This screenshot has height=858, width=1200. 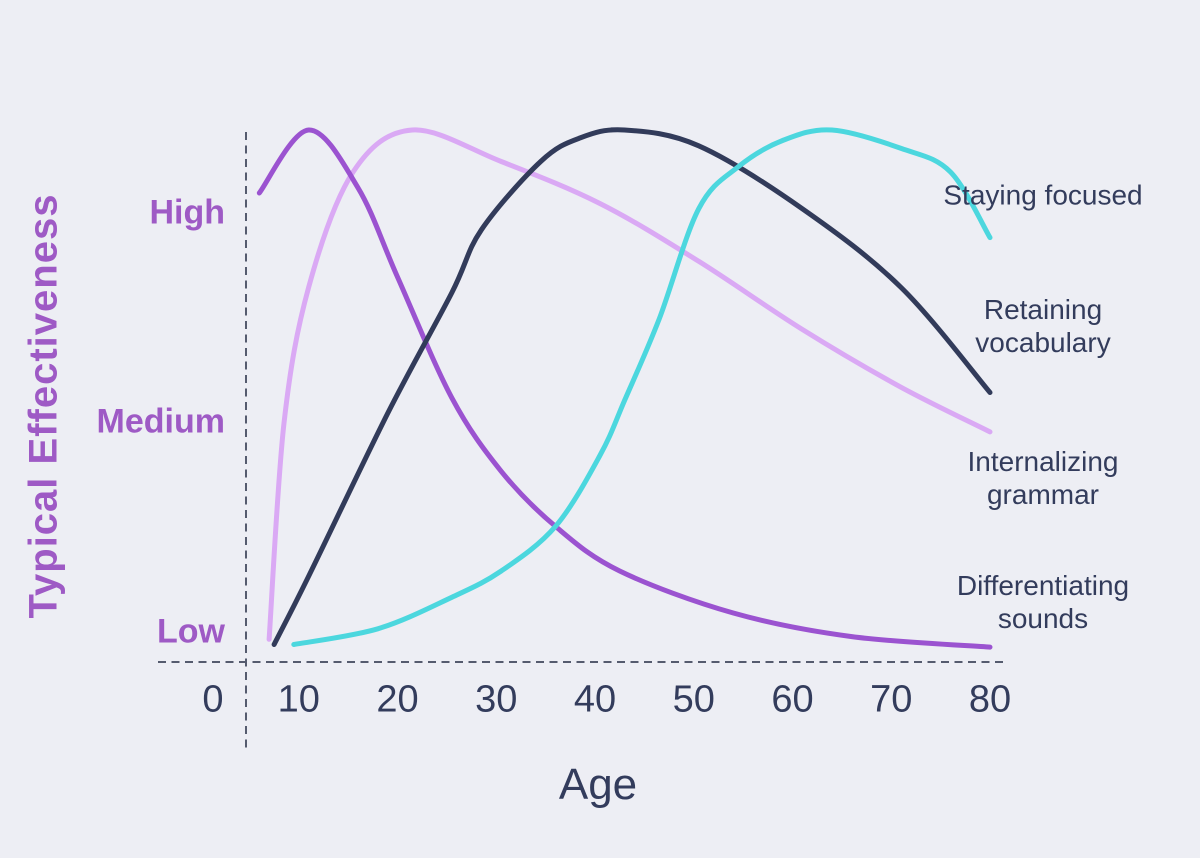 What do you see at coordinates (1043, 195) in the screenshot?
I see `series-label-staying-focused: Staying focused` at bounding box center [1043, 195].